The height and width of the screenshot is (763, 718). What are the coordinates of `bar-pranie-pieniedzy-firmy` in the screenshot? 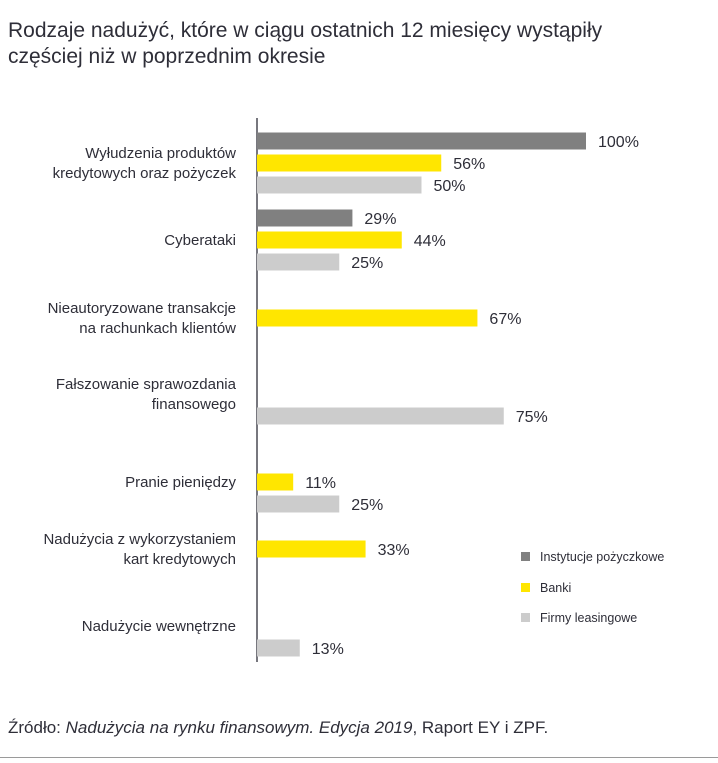 It's located at (298, 504).